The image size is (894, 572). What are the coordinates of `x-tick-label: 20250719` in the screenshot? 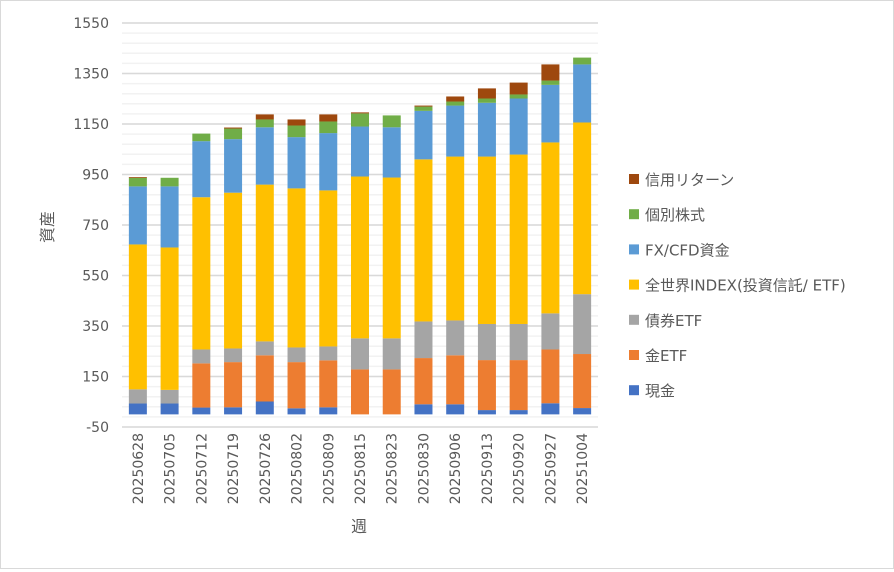 It's located at (234, 468).